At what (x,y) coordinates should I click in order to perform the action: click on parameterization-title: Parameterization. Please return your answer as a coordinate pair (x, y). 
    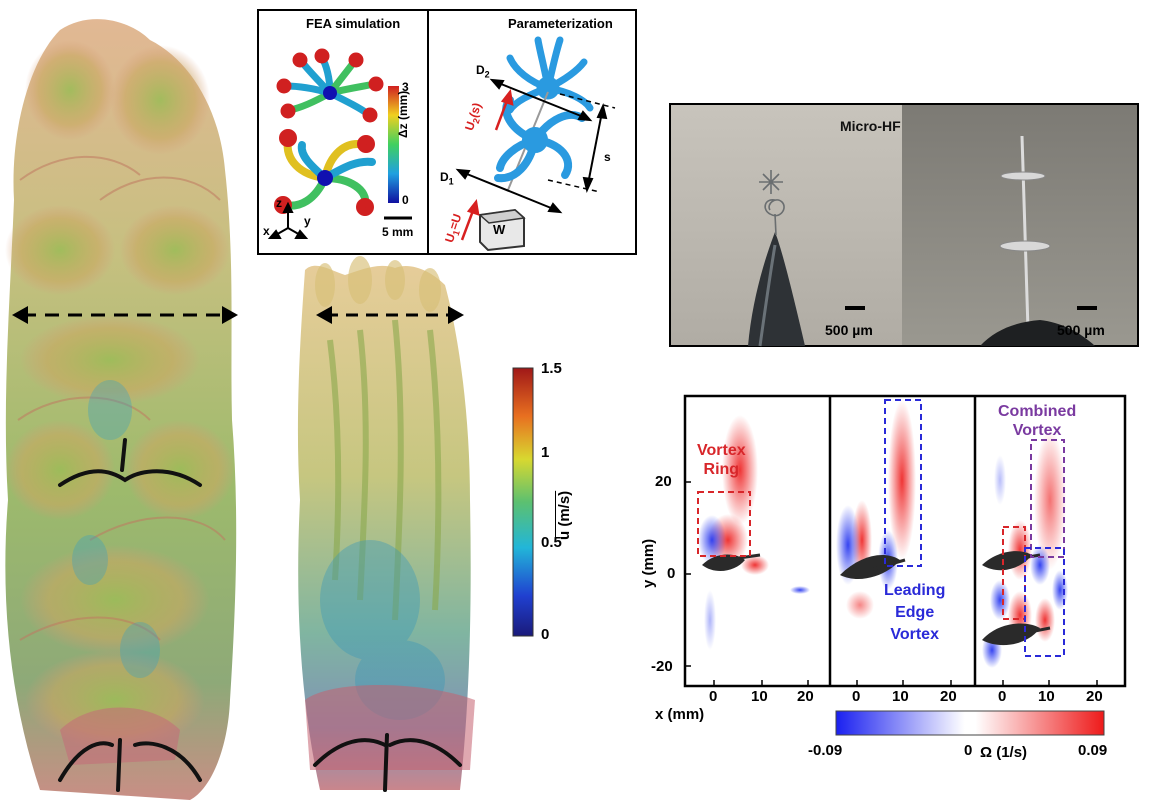
    Looking at the image, I should click on (560, 23).